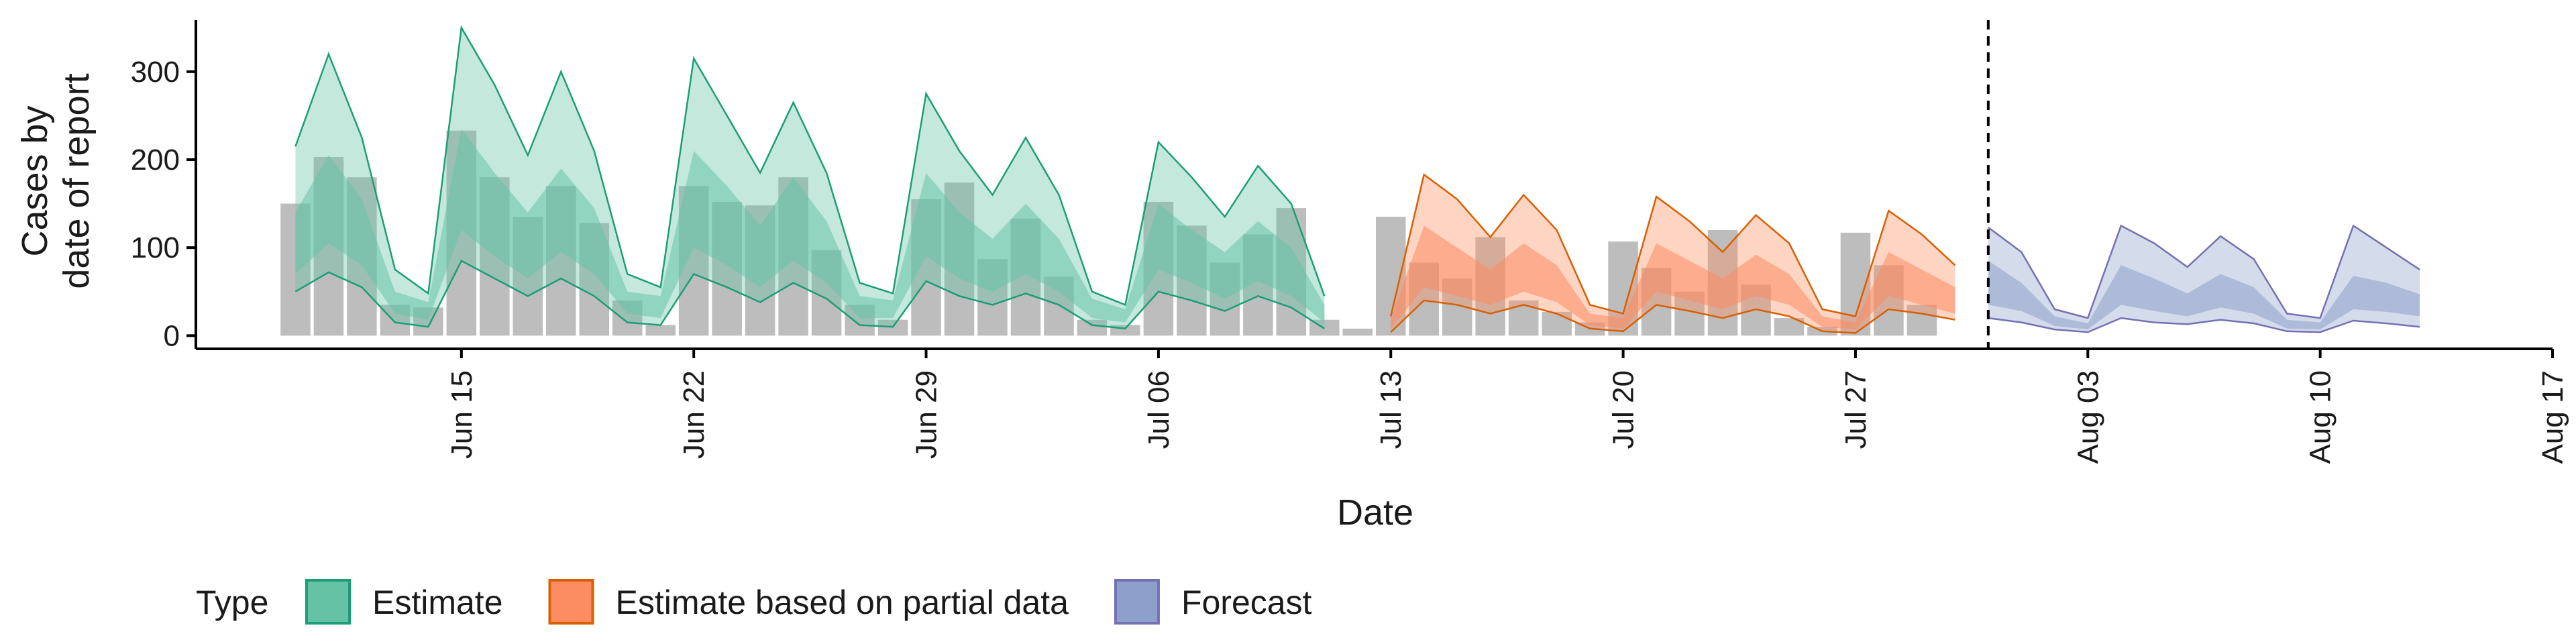  I want to click on estimate-lower-line, so click(809, 295).